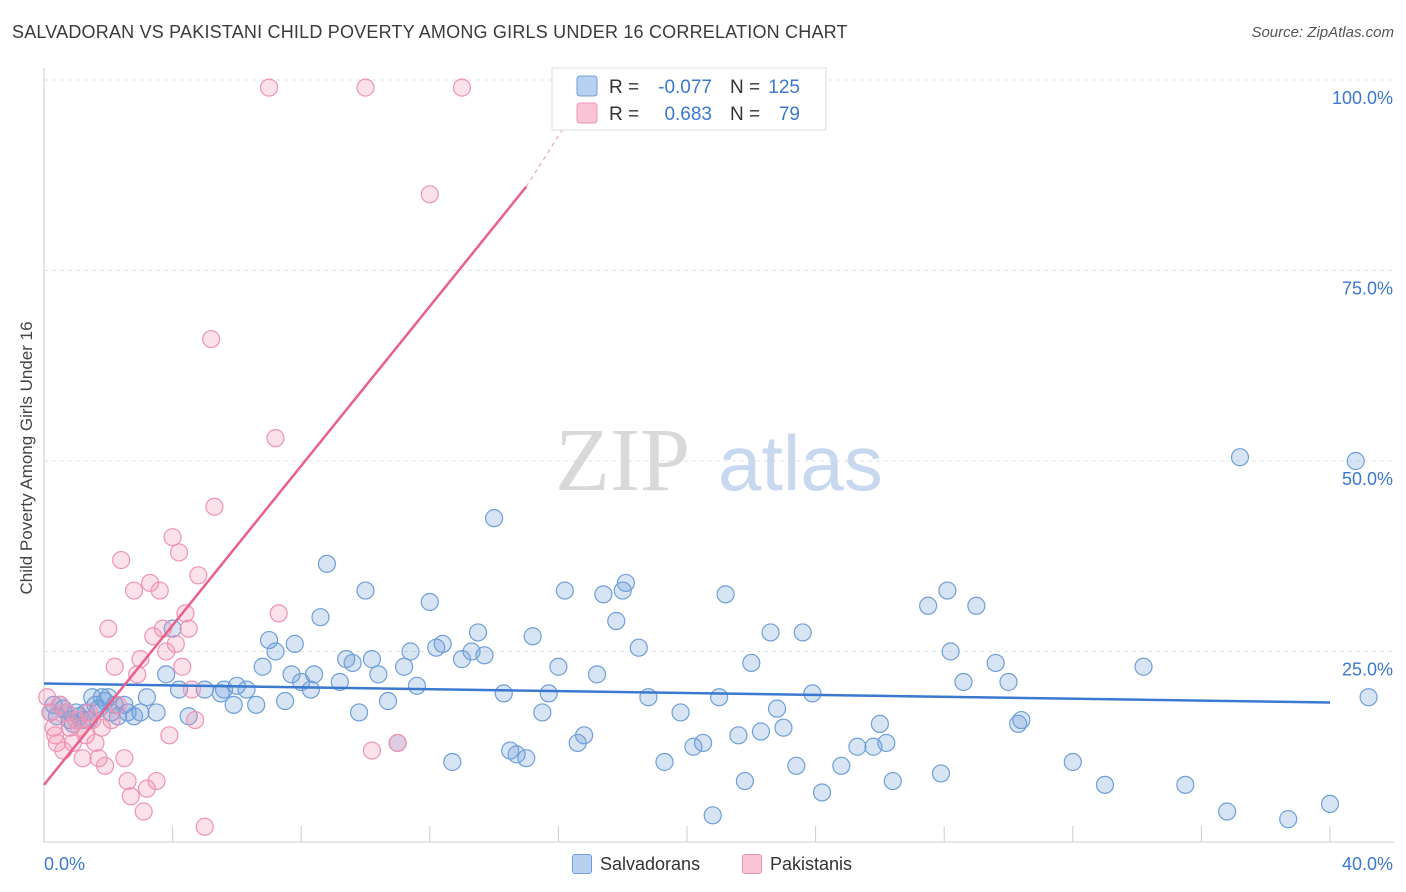 This screenshot has width=1406, height=892. What do you see at coordinates (1367, 479) in the screenshot?
I see `y-tick-label-2: 50.0%` at bounding box center [1367, 479].